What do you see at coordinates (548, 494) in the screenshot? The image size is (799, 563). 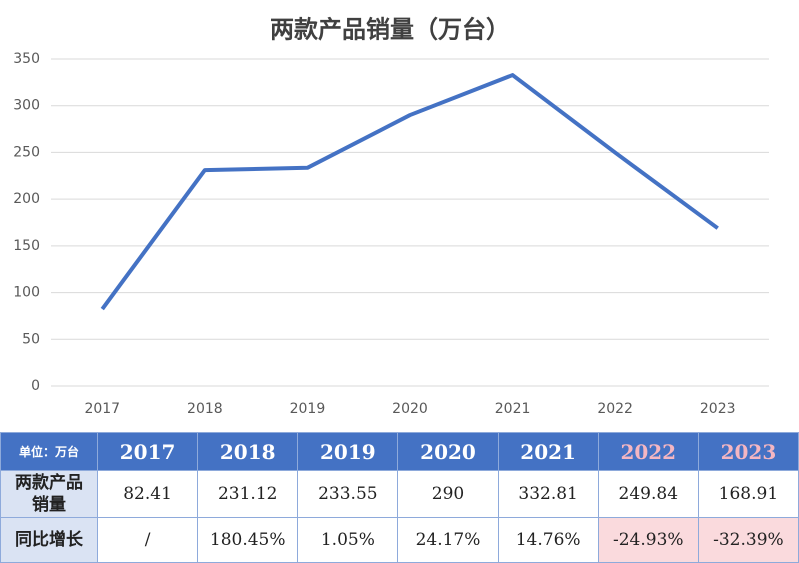 I see `table-cell: 332.81` at bounding box center [548, 494].